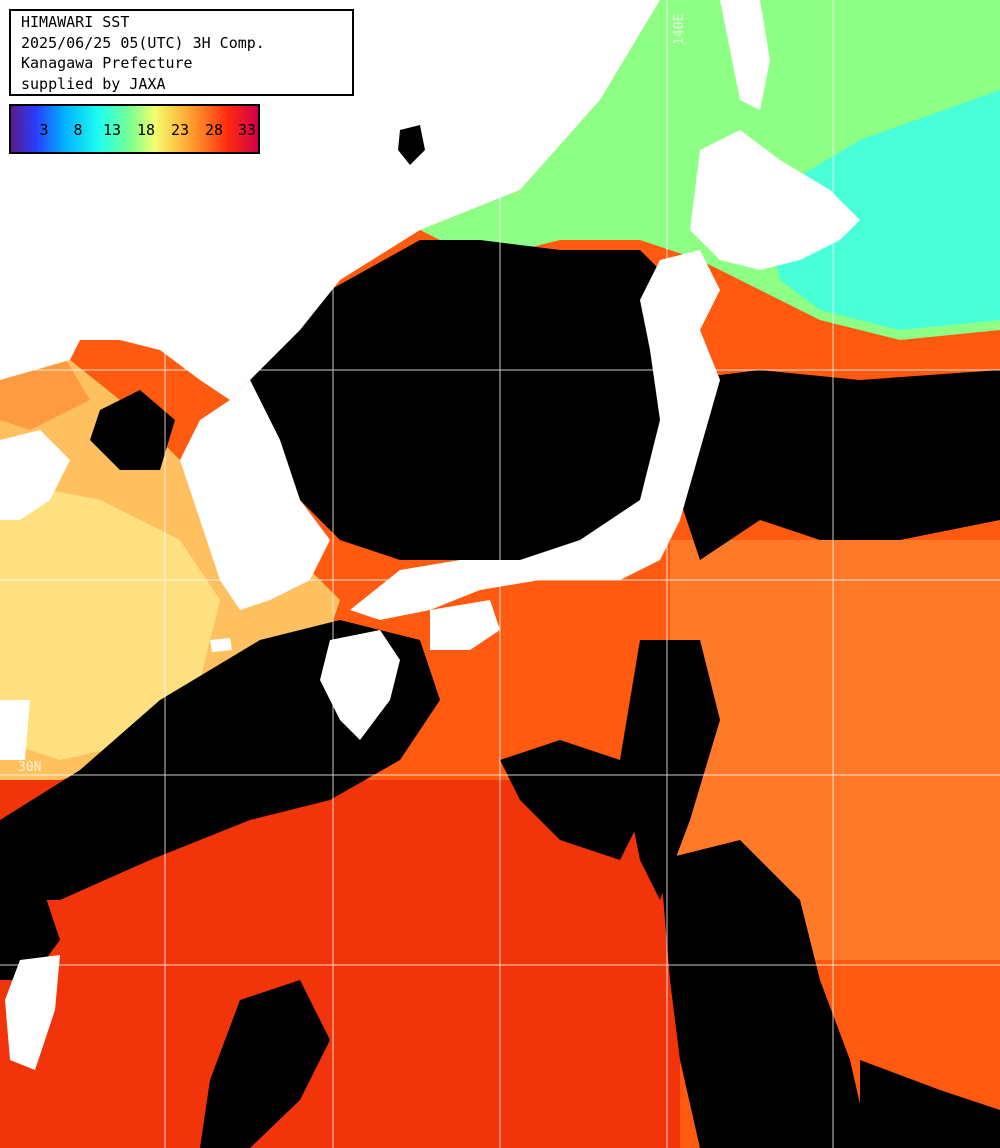  I want to click on cloud-taiwan-strait, so click(30, 930).